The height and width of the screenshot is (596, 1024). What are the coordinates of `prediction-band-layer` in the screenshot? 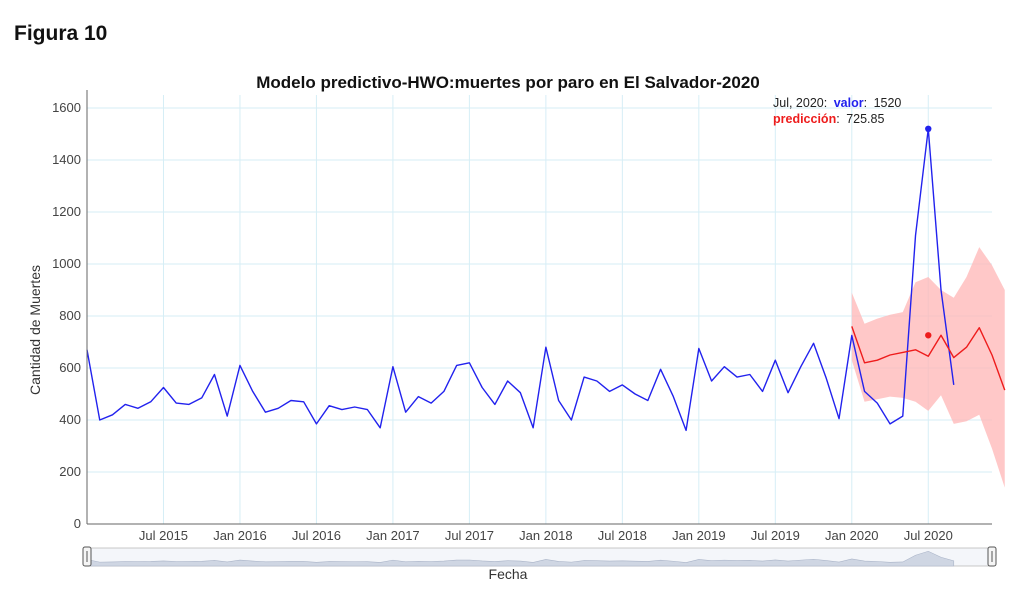 It's located at (928, 367).